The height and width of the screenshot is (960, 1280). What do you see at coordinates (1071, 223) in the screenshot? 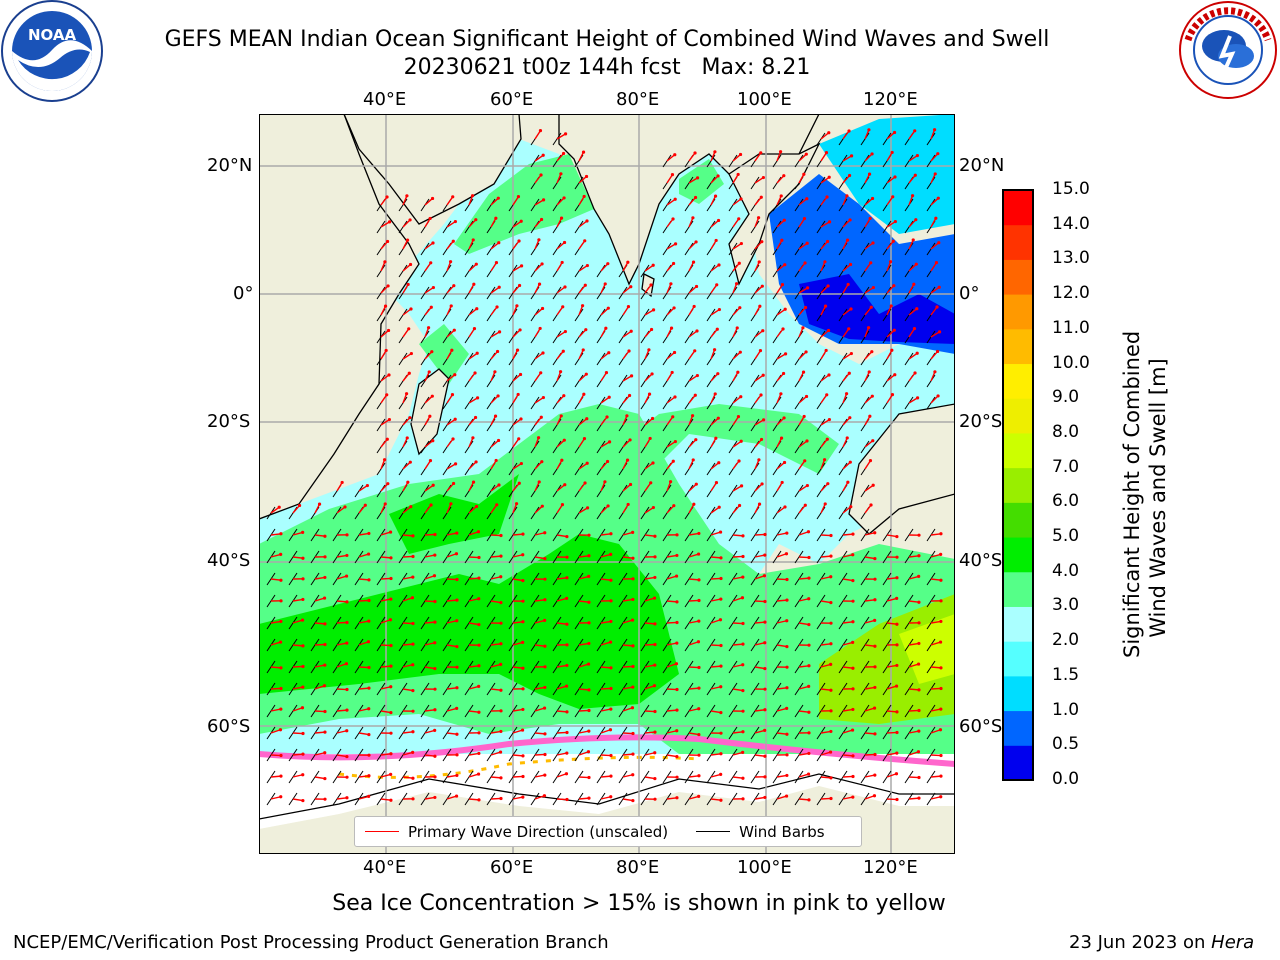
I see `colorbar-tick-label: 14.0` at bounding box center [1071, 223].